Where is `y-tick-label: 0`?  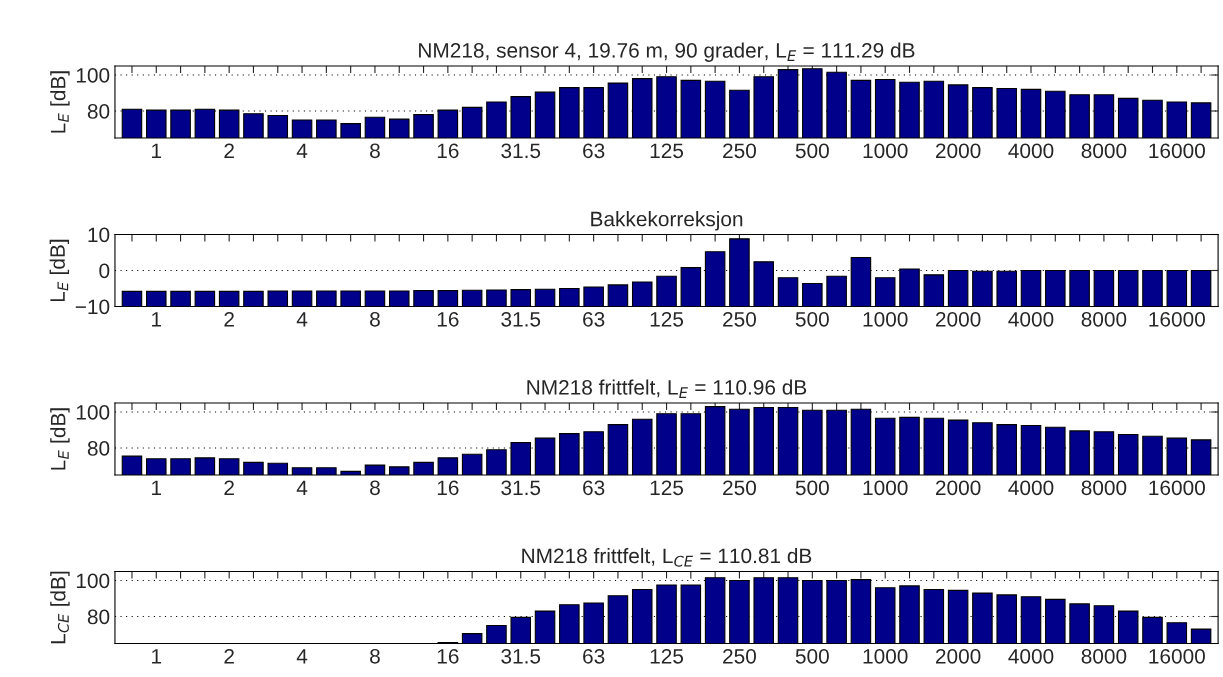
y-tick-label: 0 is located at coordinates (104, 271).